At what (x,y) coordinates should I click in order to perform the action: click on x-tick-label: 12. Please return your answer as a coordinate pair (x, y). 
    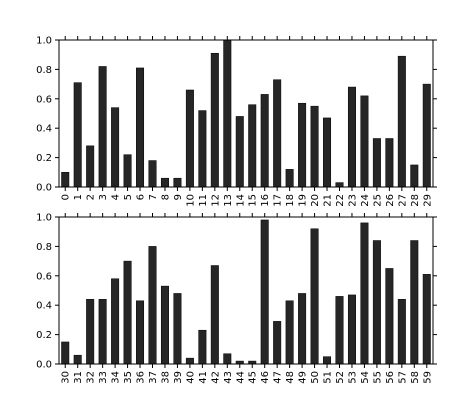
    Looking at the image, I should click on (215, 200).